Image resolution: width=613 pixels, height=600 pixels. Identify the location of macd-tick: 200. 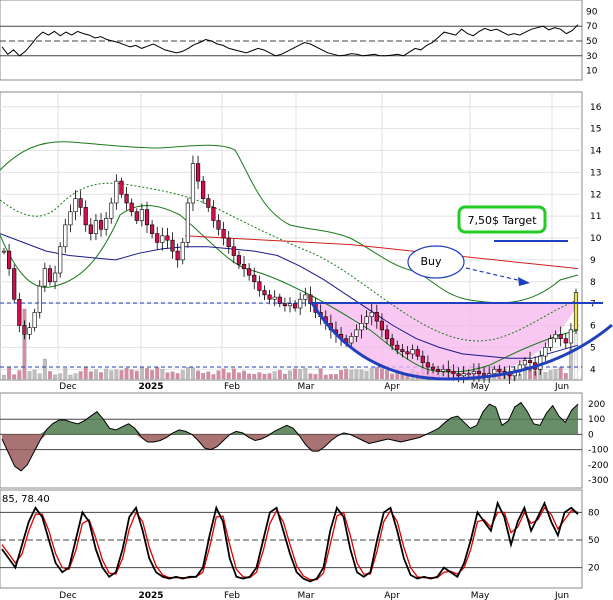
(596, 405).